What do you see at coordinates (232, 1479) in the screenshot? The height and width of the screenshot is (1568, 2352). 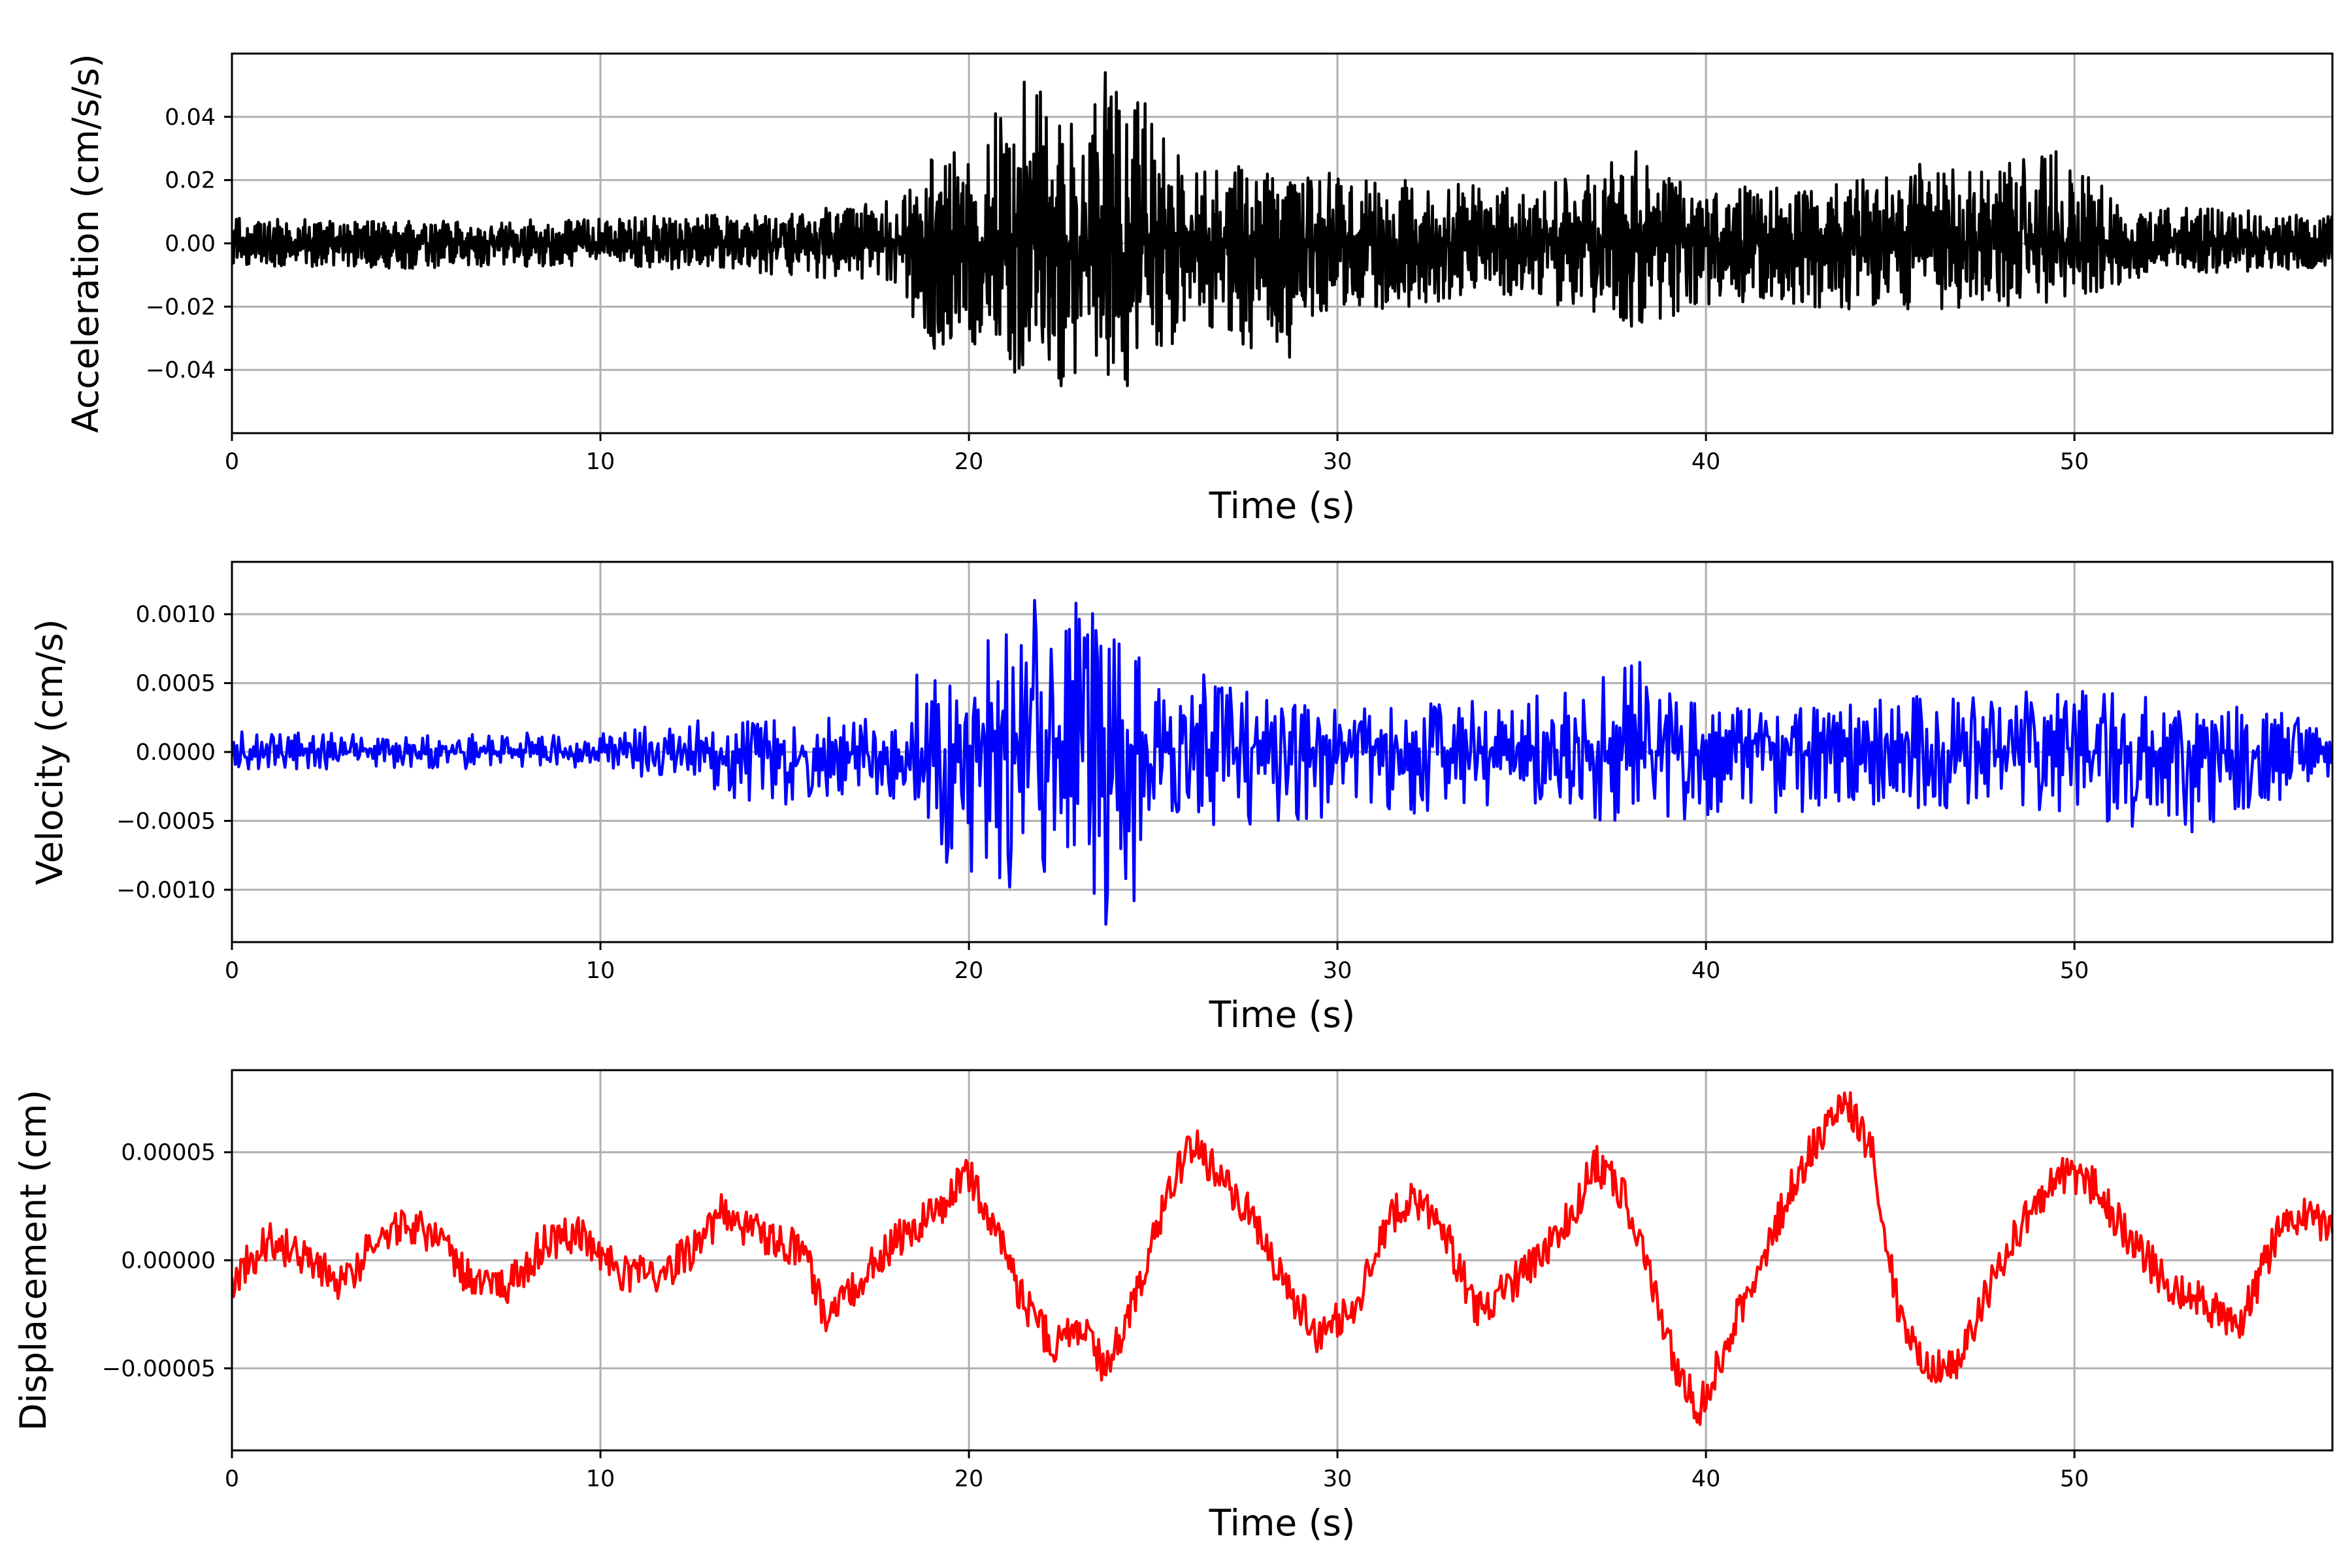 I see `displacement-xtick-label: 0` at bounding box center [232, 1479].